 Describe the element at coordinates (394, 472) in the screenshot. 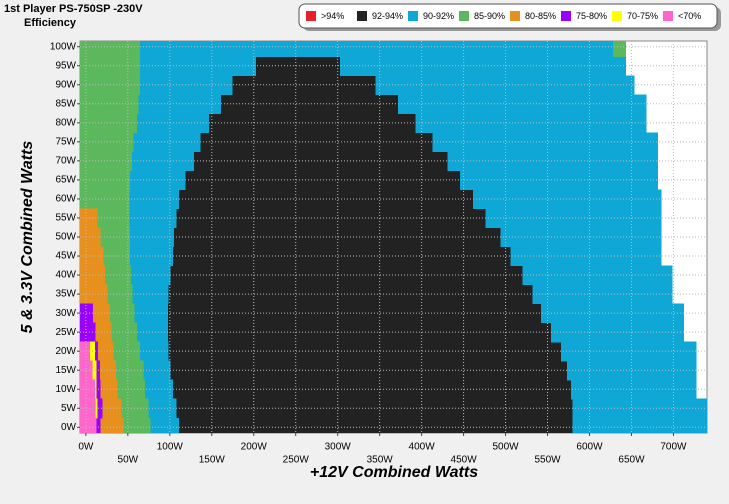

I see `x-axis-label: +12V Combined Watts` at that location.